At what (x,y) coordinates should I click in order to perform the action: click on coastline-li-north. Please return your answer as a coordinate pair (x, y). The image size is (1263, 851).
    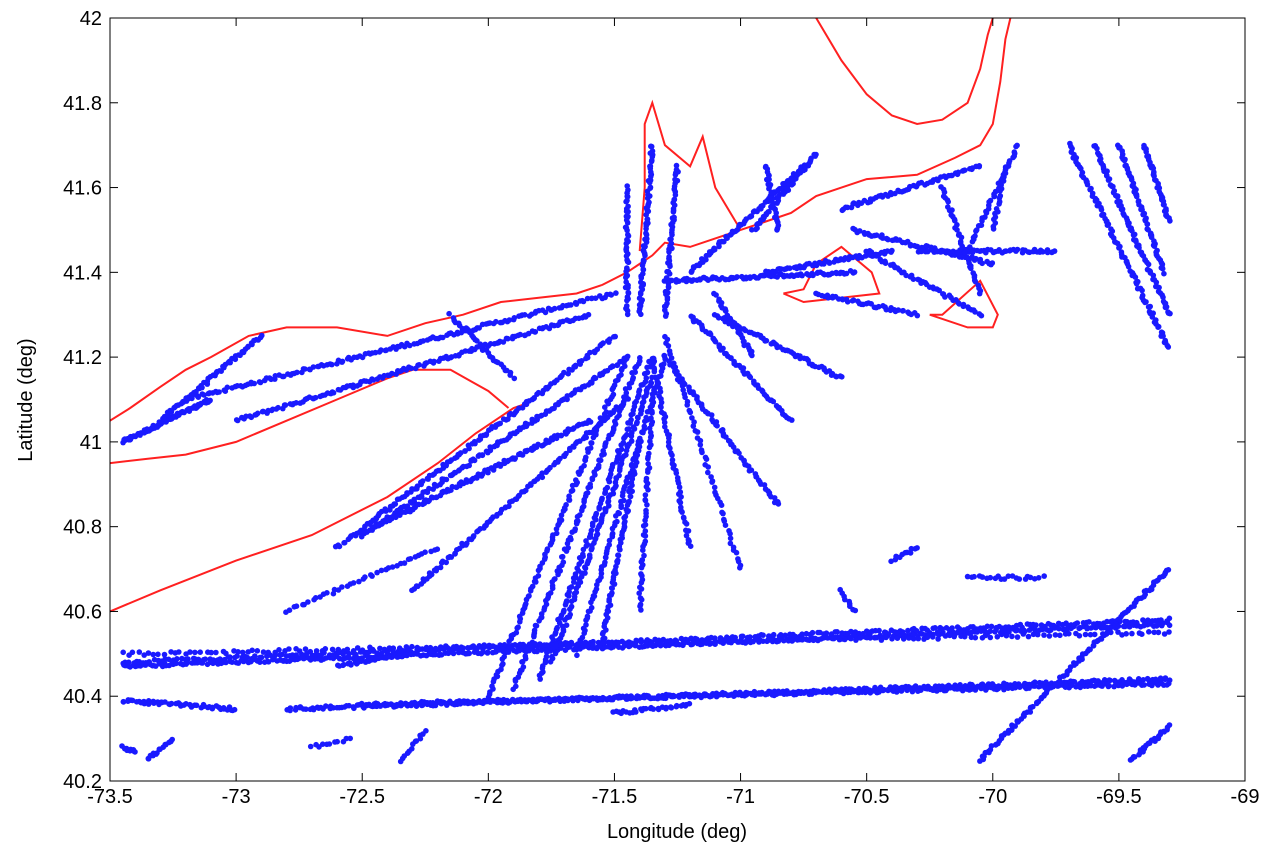
    Looking at the image, I should click on (356, 353).